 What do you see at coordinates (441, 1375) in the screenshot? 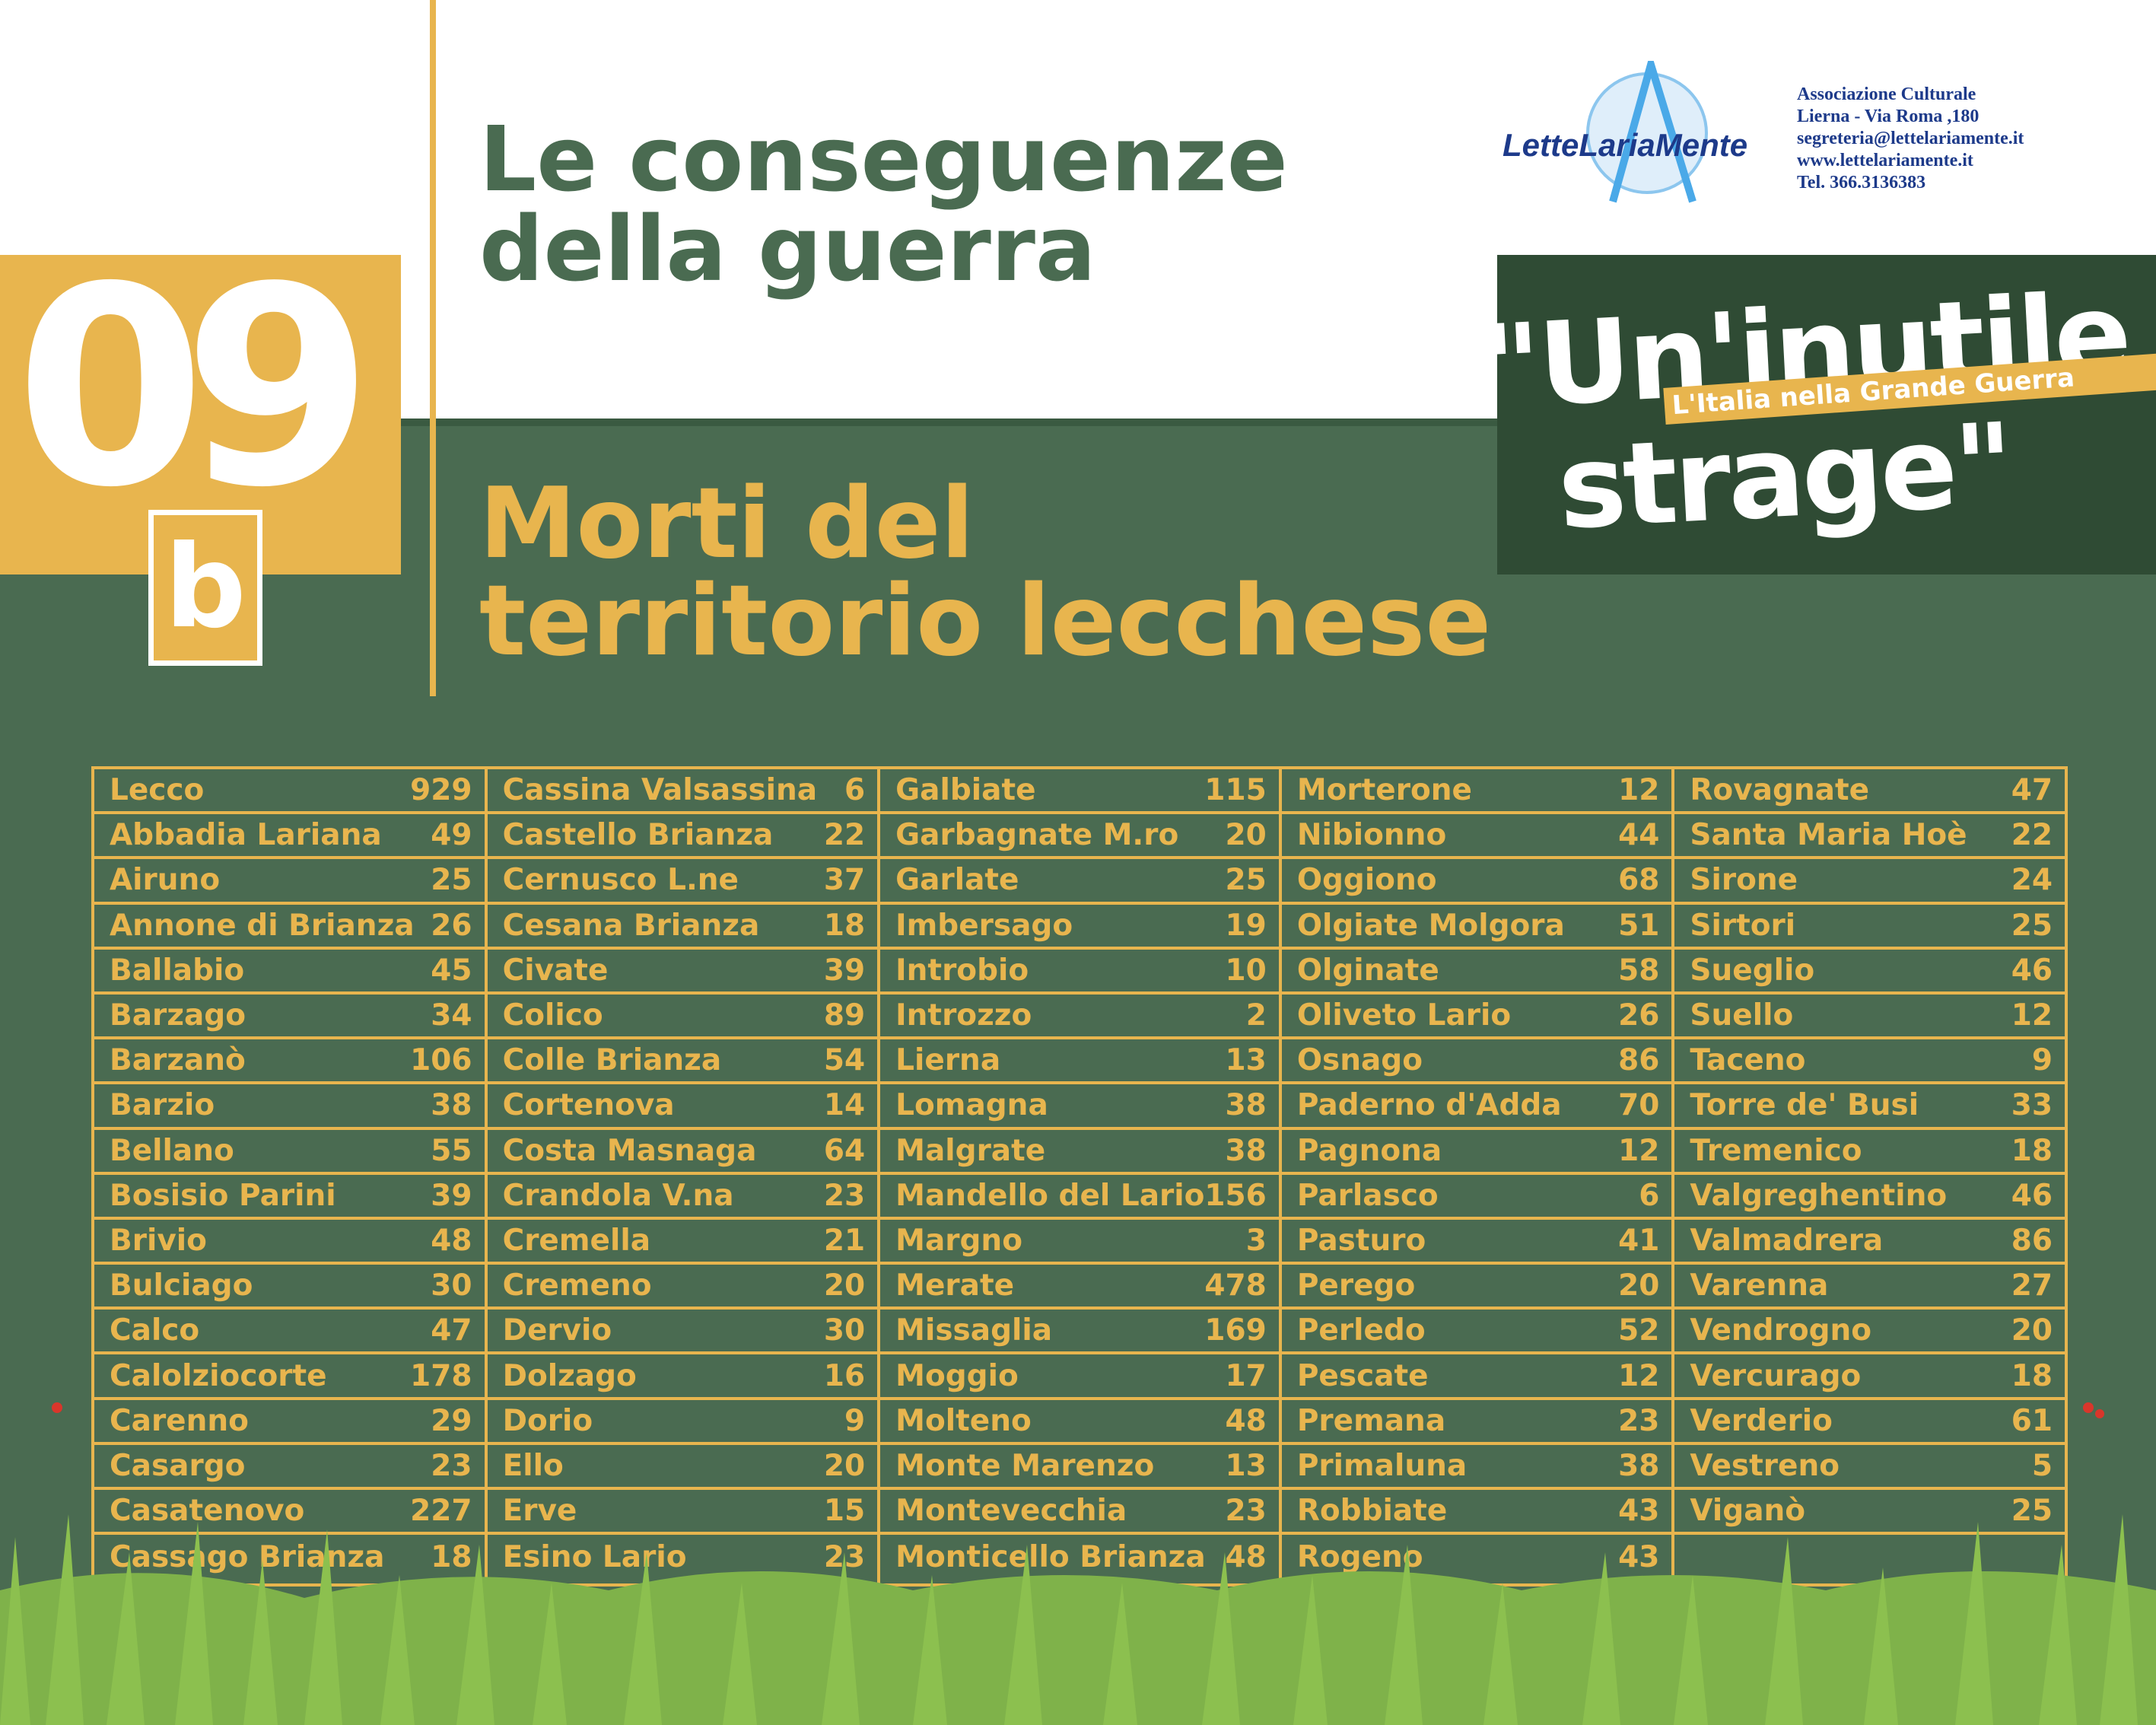
I see `death-count: 178` at bounding box center [441, 1375].